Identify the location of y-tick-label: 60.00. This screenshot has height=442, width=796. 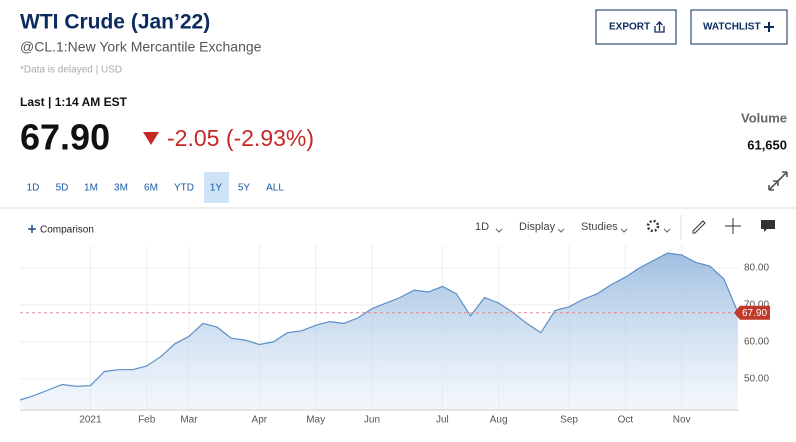
(756, 342).